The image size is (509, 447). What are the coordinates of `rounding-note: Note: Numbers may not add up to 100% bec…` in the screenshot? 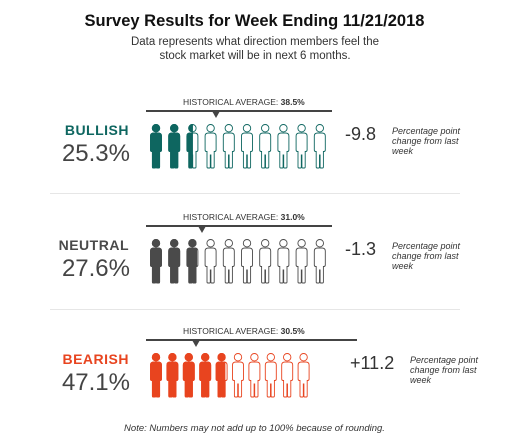 It's located at (254, 428).